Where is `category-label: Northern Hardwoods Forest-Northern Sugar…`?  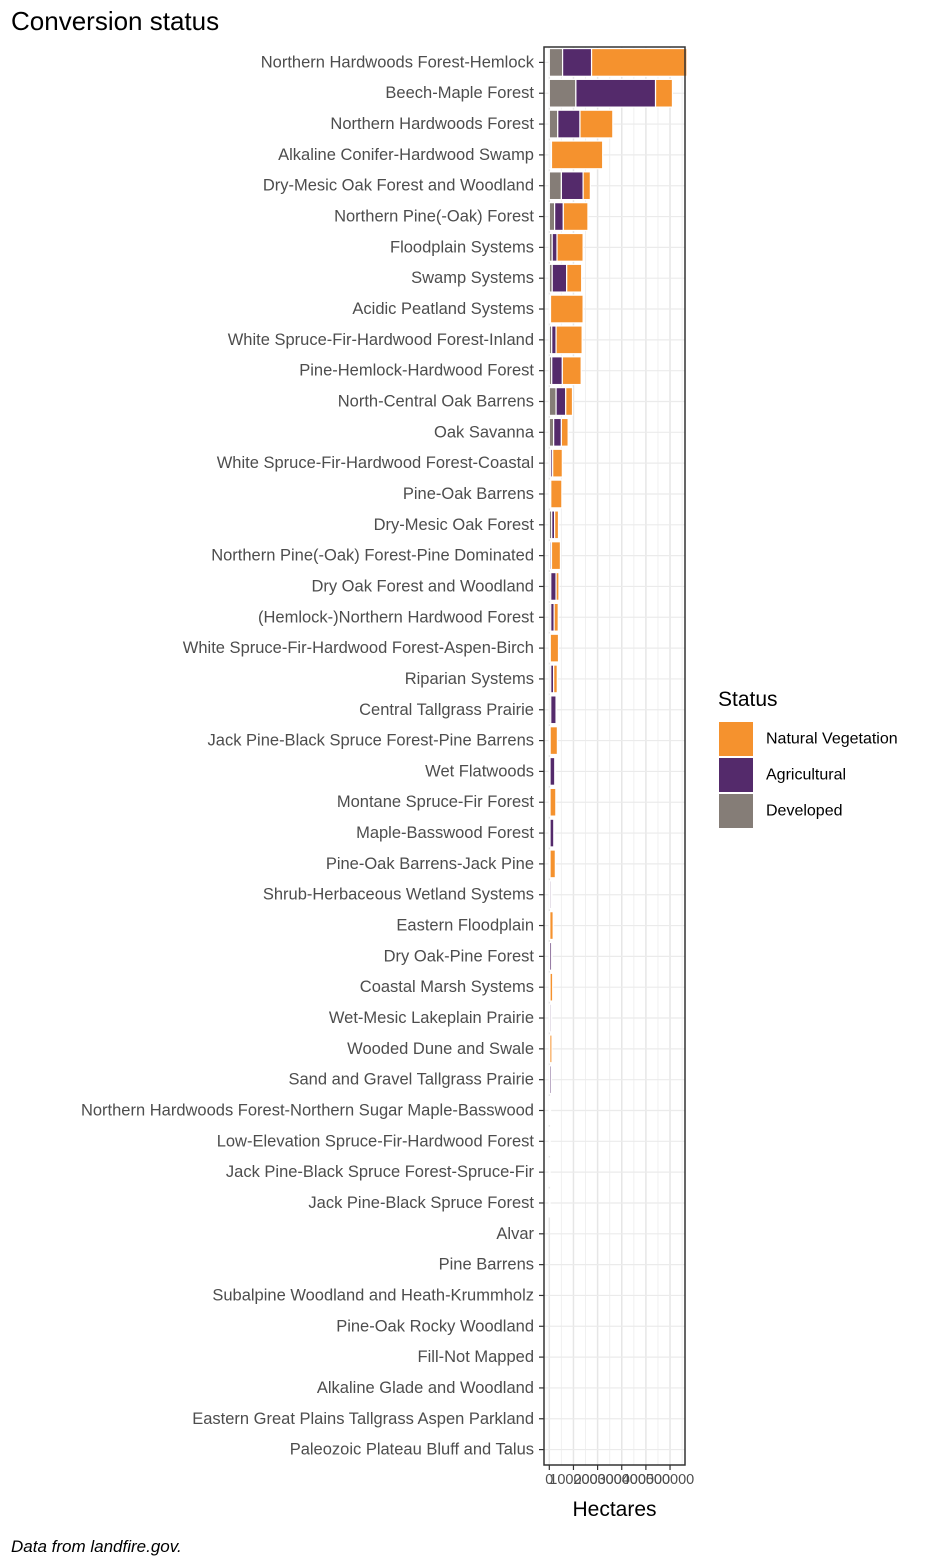
category-label: Northern Hardwoods Forest-Northern Sugar… is located at coordinates (307, 1111).